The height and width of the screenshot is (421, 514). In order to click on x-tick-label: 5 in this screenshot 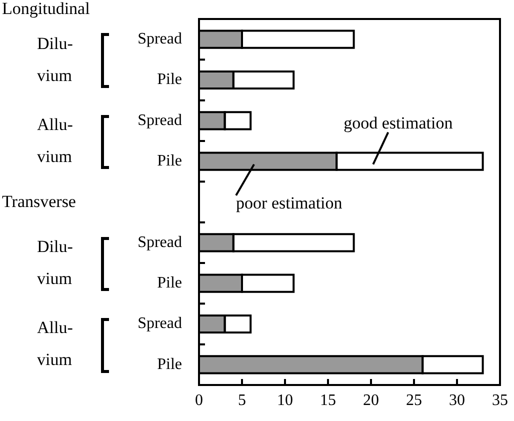, I will do `click(242, 400)`.